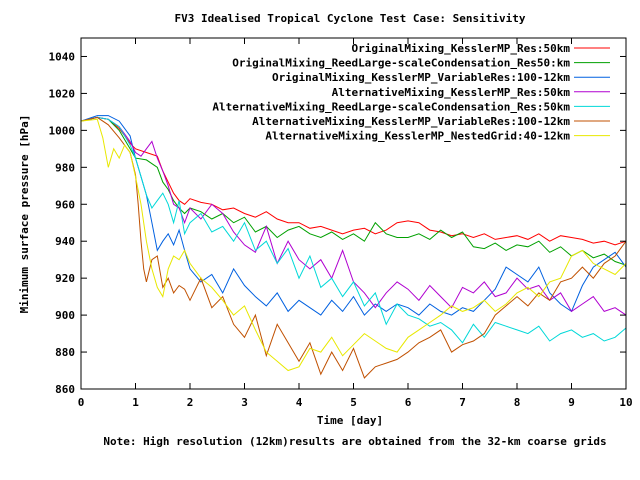  What do you see at coordinates (65, 241) in the screenshot?
I see `y-tick-label: 940` at bounding box center [65, 241].